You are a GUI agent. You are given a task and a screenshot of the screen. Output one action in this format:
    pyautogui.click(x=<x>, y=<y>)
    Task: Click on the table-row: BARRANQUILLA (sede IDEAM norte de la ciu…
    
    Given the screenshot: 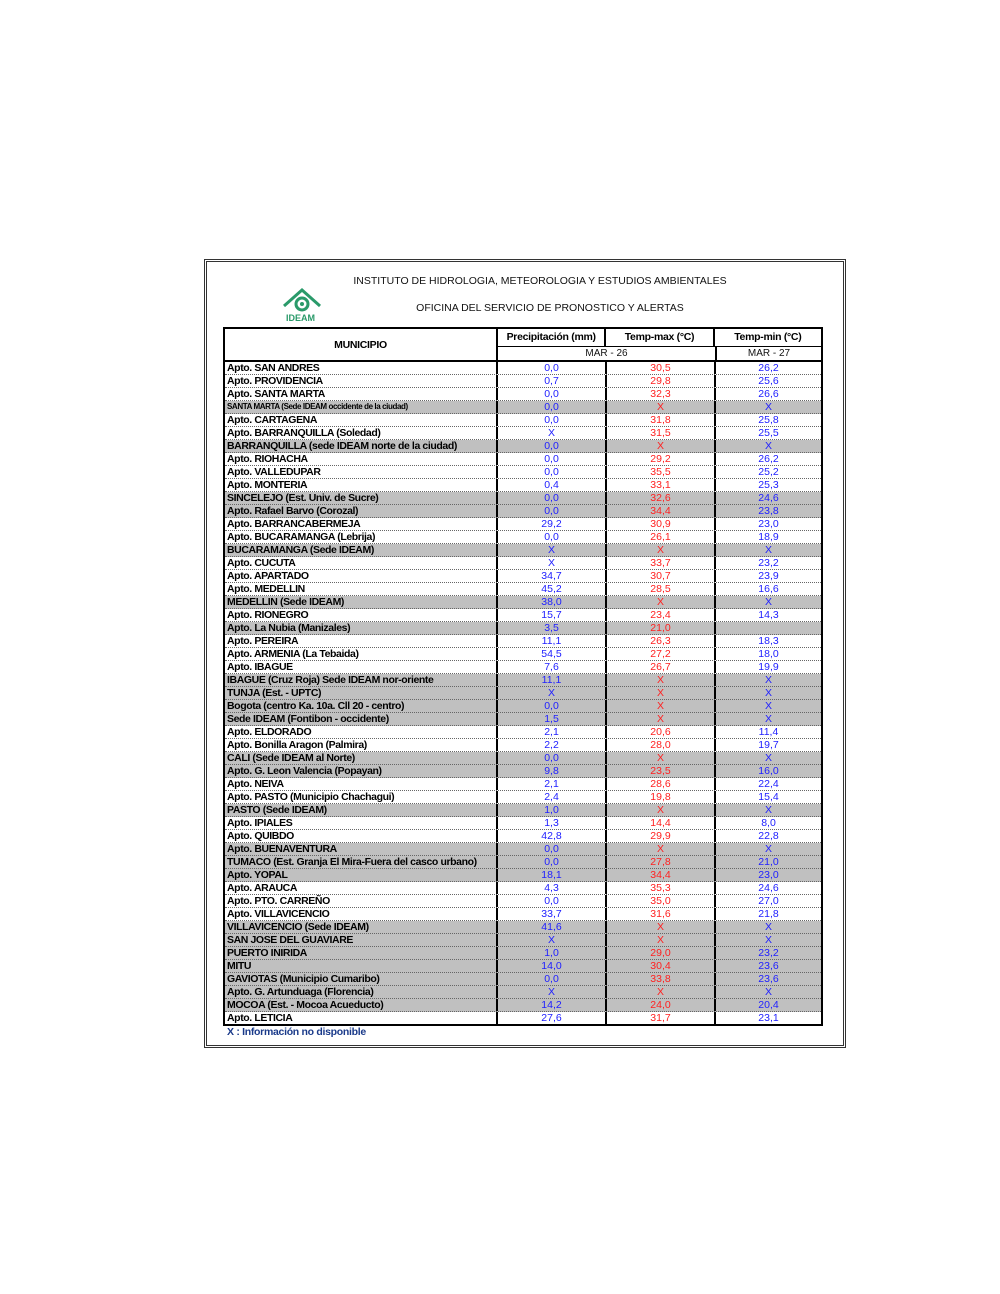 What is the action you would take?
    pyautogui.click(x=523, y=446)
    